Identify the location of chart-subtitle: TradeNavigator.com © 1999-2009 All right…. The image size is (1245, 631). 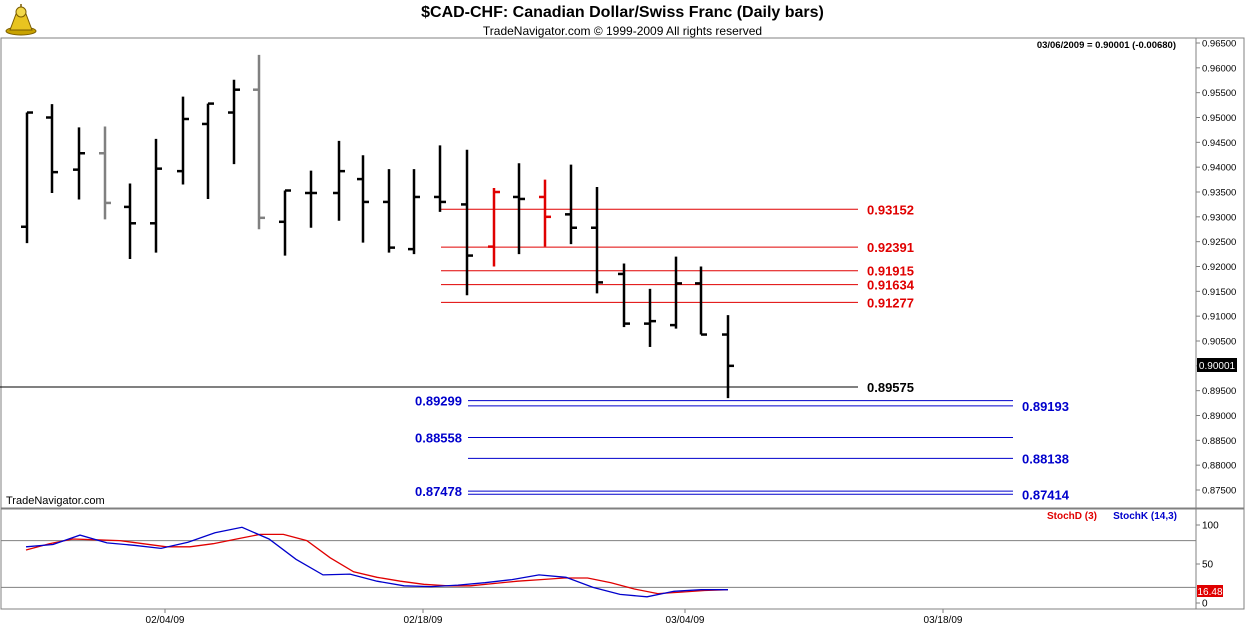
(622, 31).